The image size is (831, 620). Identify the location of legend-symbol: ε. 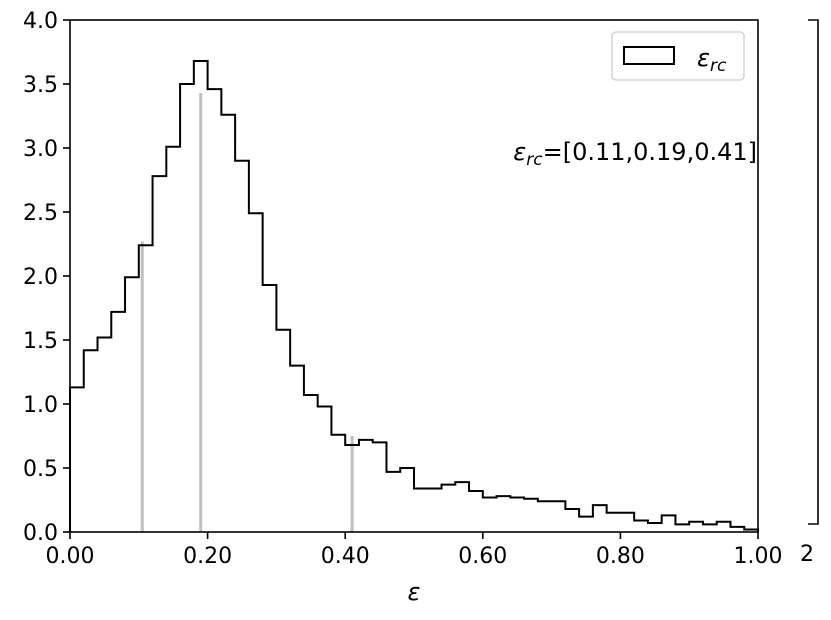
(703, 58).